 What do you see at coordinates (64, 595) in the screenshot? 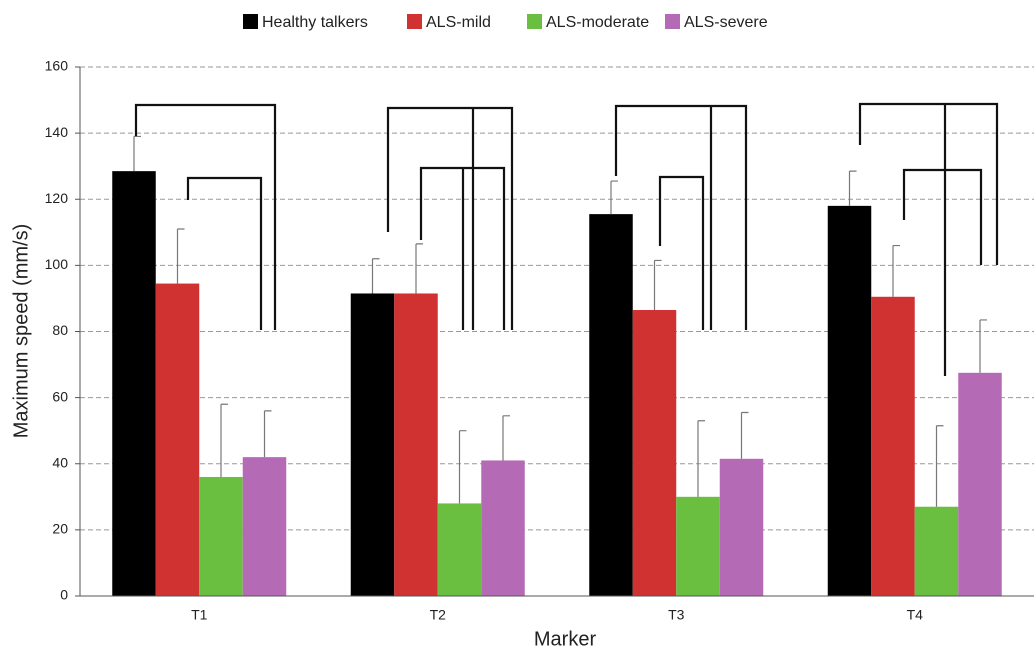
I see `y-tick-label: 0` at bounding box center [64, 595].